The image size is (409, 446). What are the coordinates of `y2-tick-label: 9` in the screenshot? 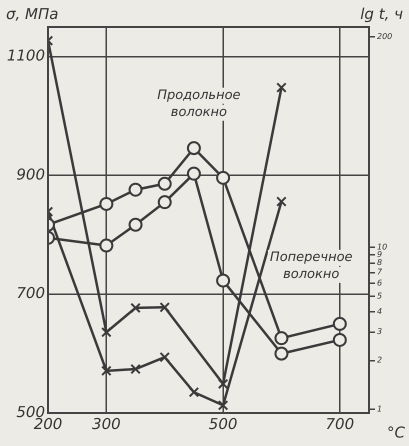 It's located at (379, 254).